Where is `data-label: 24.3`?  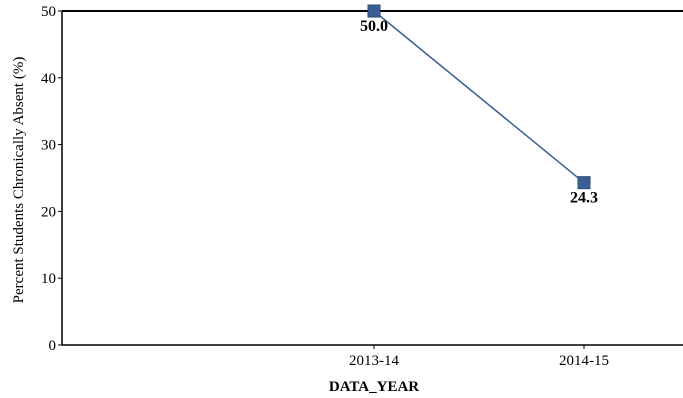 data-label: 24.3 is located at coordinates (584, 198).